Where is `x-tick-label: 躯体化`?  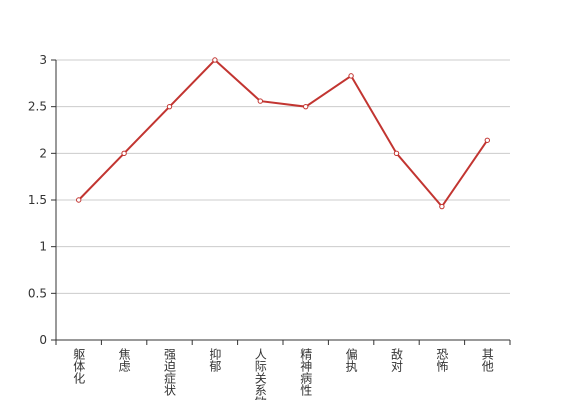 x-tick-label: 躯体化 is located at coordinates (79, 366).